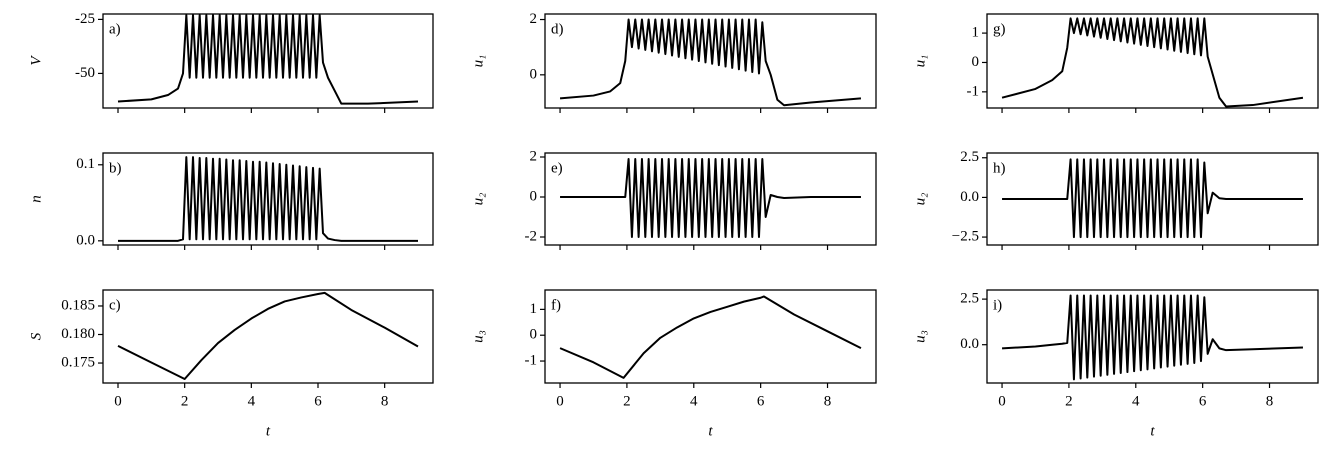  Describe the element at coordinates (85, 73) in the screenshot. I see `y-tick-label: -50` at that location.